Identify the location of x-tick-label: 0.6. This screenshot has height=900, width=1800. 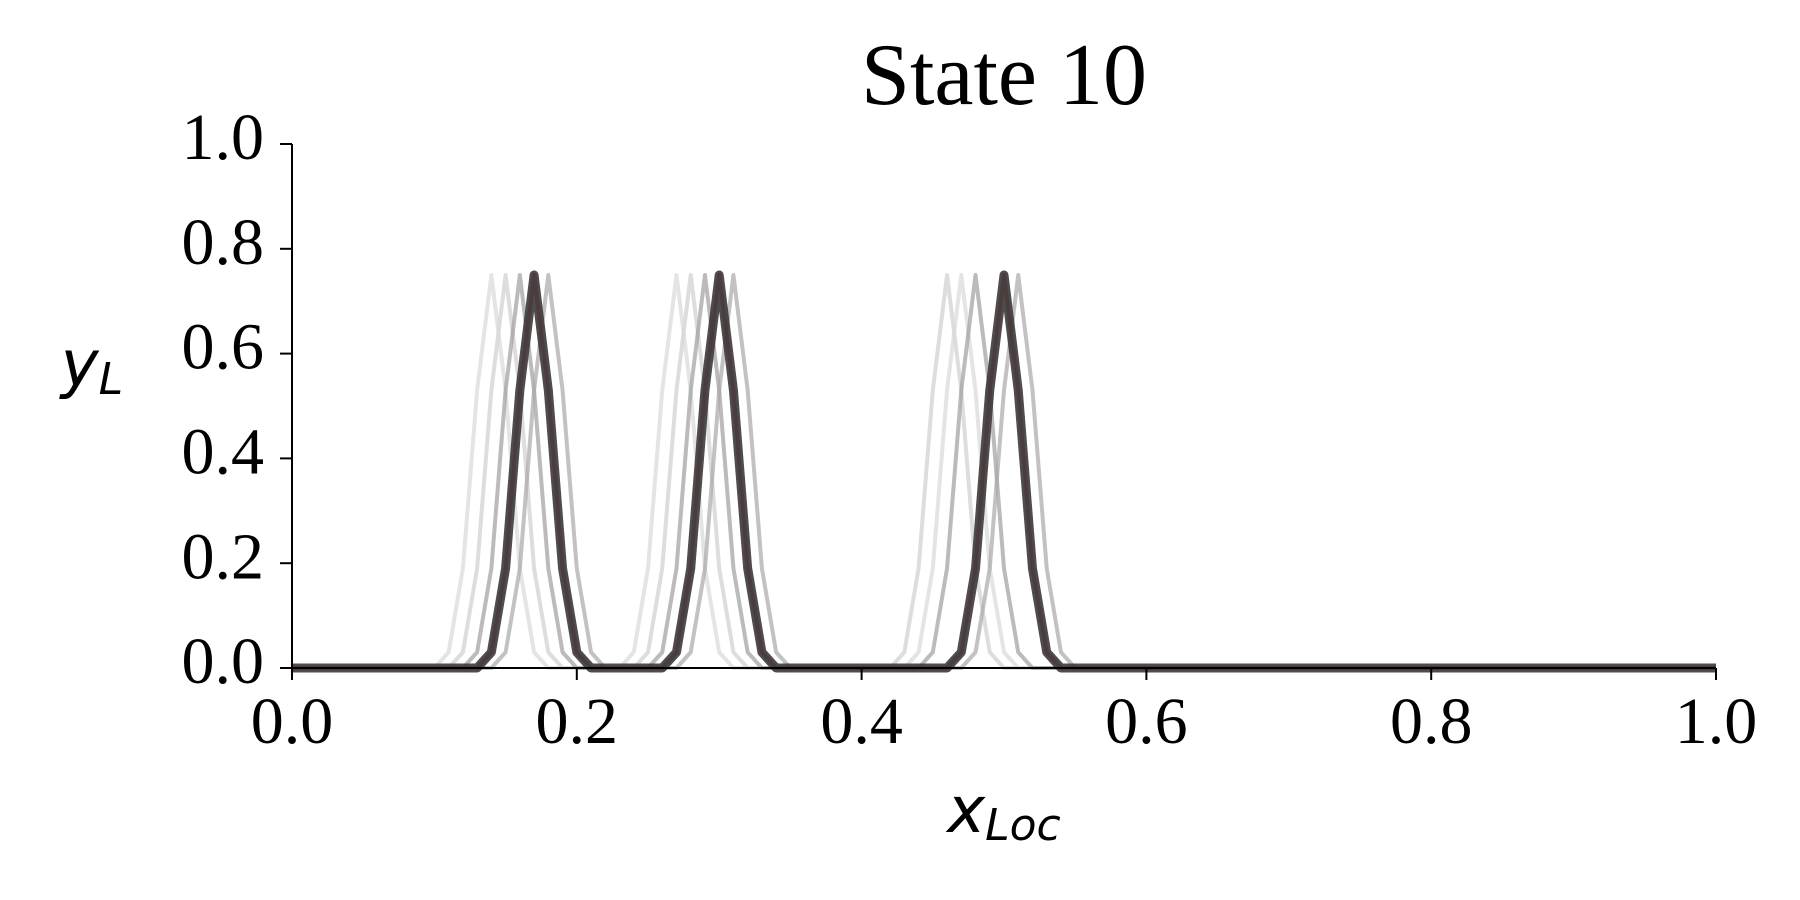
(1146, 721).